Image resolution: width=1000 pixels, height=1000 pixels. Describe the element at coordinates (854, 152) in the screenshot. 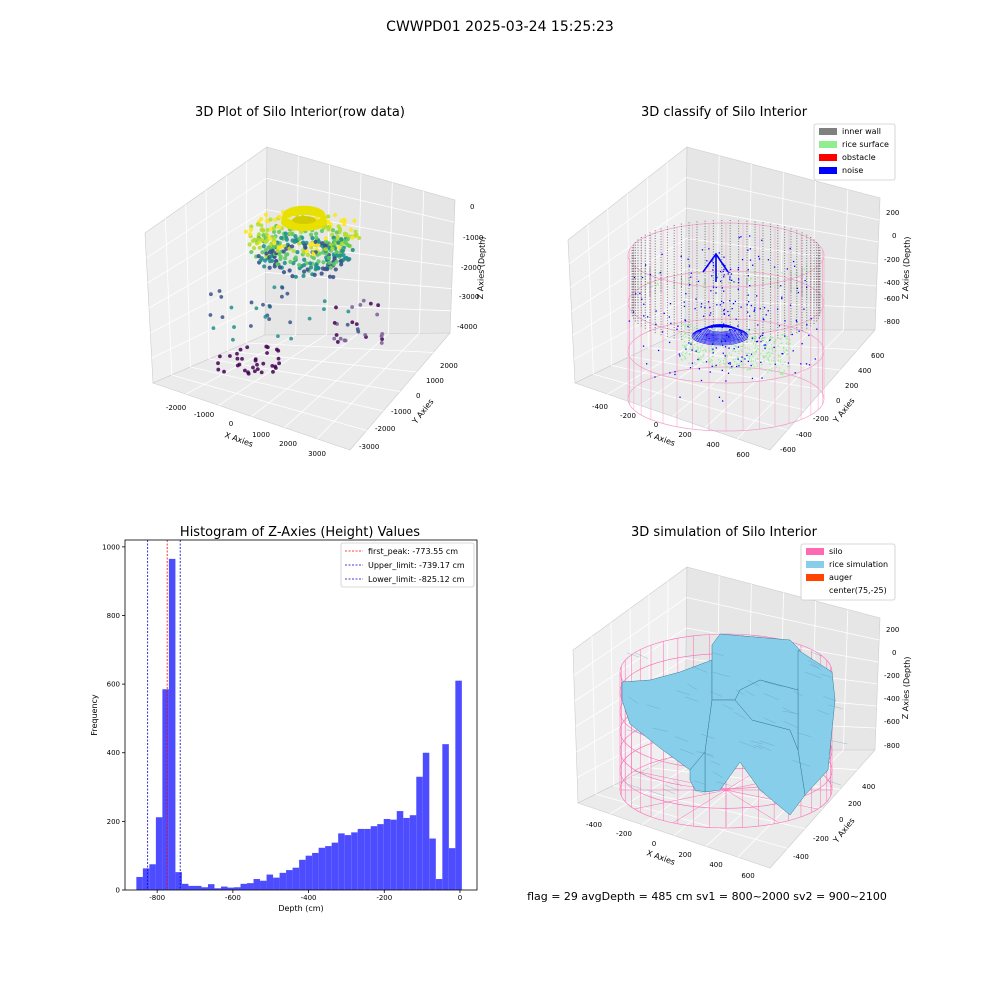

I see `classify-legend-frame` at that location.